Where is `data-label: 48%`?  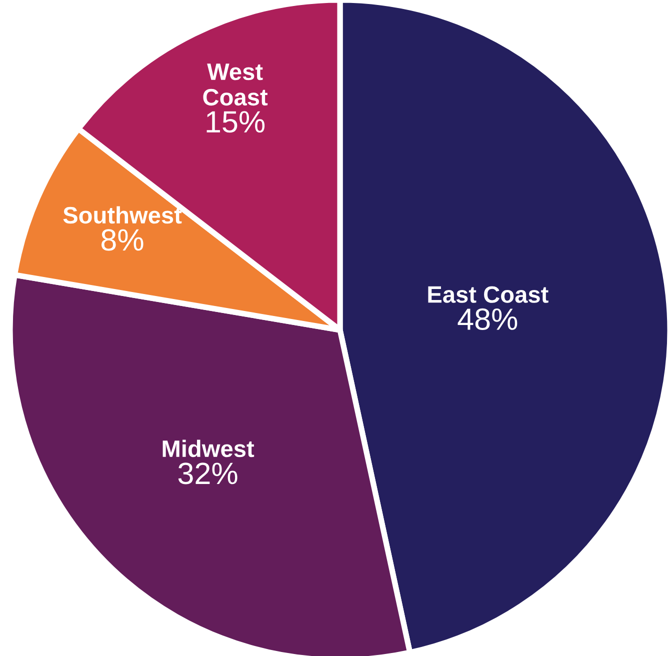 data-label: 48% is located at coordinates (488, 319).